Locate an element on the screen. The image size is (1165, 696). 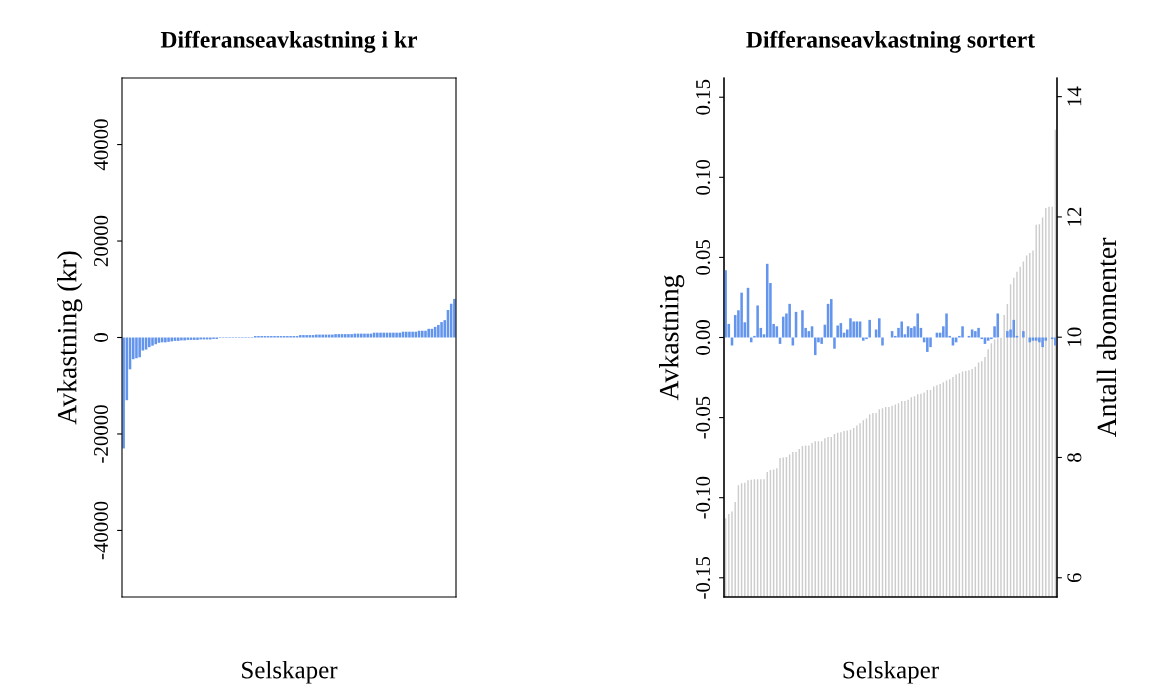
y2-tick-label: 10 is located at coordinates (1074, 336).